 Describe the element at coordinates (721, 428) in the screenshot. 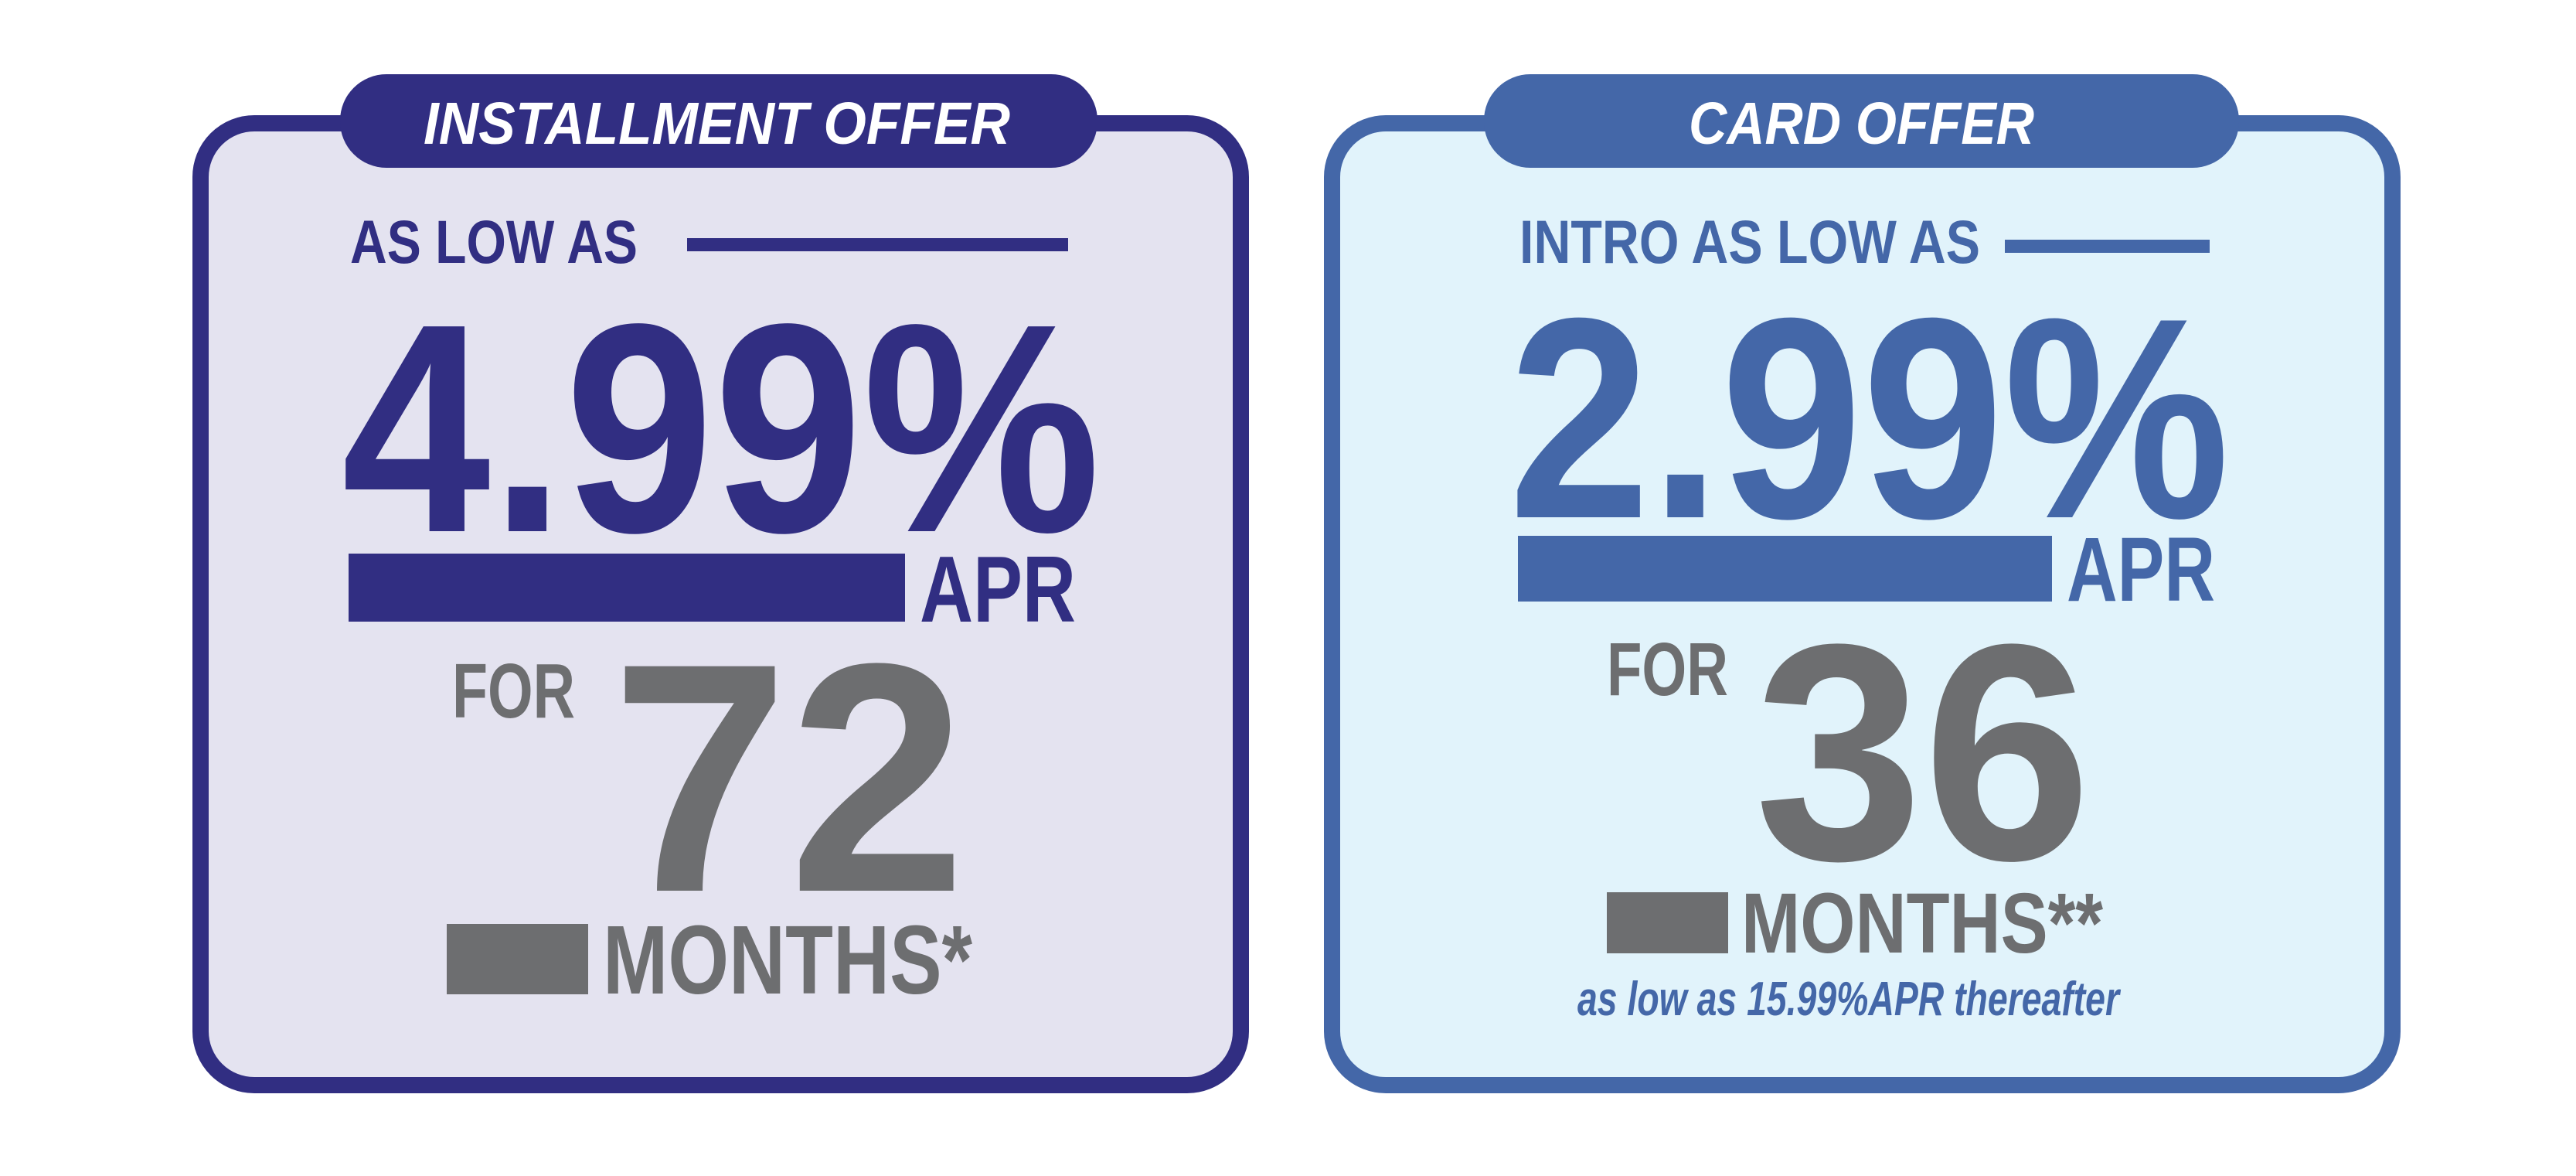

I see `installment-rate: 4.99%` at that location.